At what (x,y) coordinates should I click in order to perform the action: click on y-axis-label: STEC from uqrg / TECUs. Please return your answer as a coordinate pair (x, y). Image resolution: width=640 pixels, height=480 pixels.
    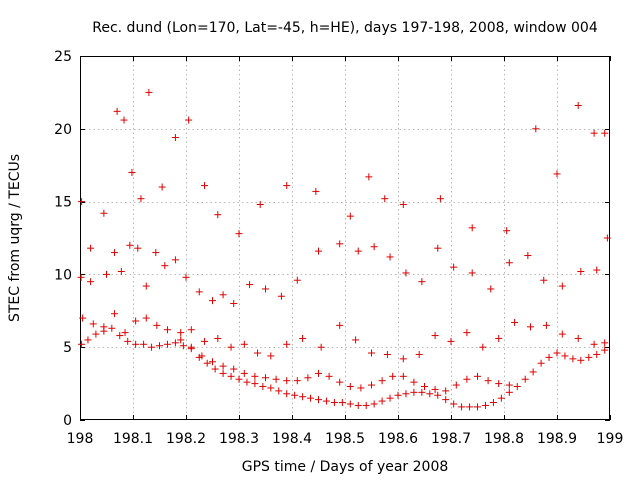
    Looking at the image, I should click on (15, 238).